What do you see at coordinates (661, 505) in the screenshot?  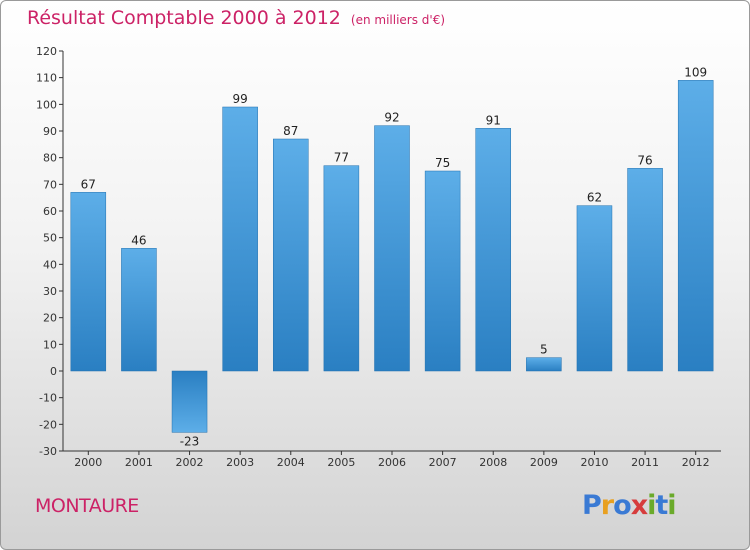 I see `logo-letter: t` at bounding box center [661, 505].